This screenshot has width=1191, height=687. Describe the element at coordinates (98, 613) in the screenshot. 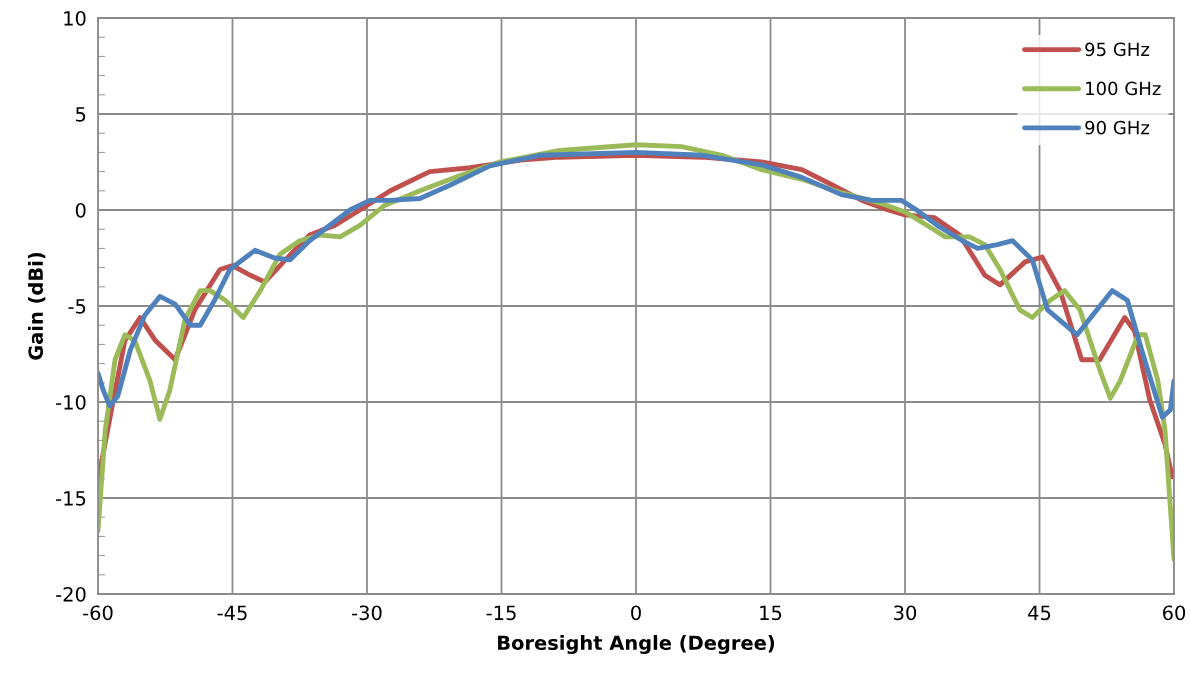

I see `x-tick-label: -60` at that location.